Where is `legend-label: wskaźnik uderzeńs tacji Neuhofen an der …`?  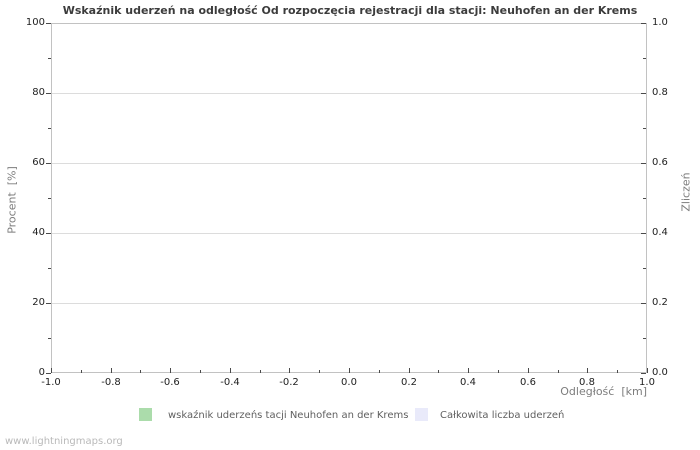 legend-label: wskaźnik uderzeńs tacji Neuhofen an der … is located at coordinates (288, 415).